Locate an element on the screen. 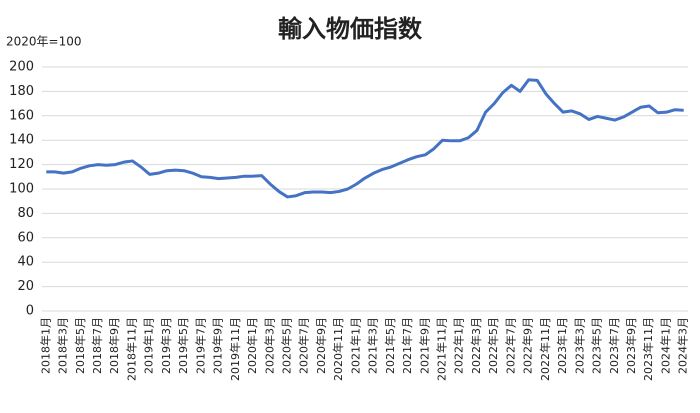 The height and width of the screenshot is (413, 700). y-tick-label: 120 is located at coordinates (21, 164).